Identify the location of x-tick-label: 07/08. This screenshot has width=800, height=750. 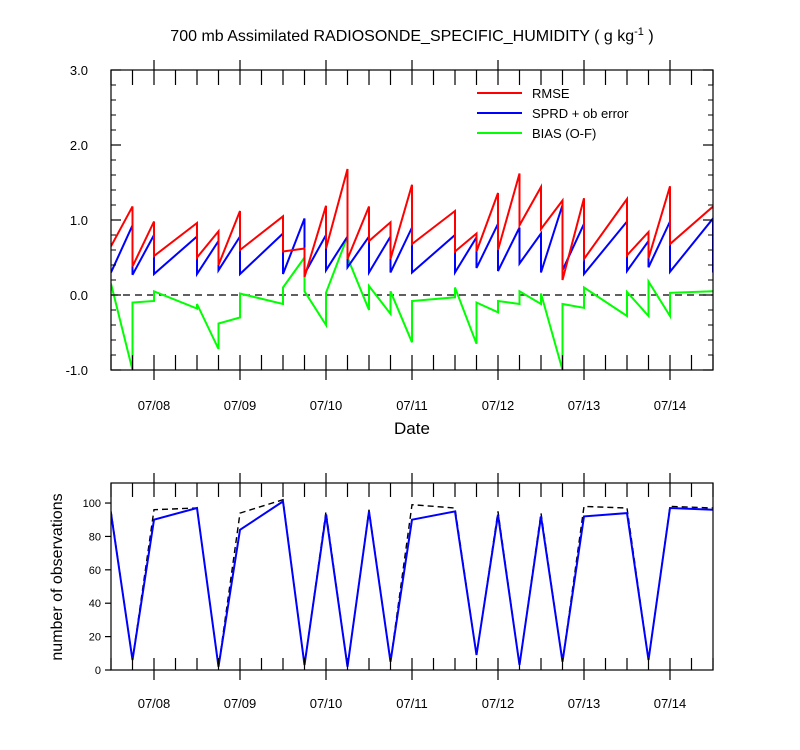
(154, 405).